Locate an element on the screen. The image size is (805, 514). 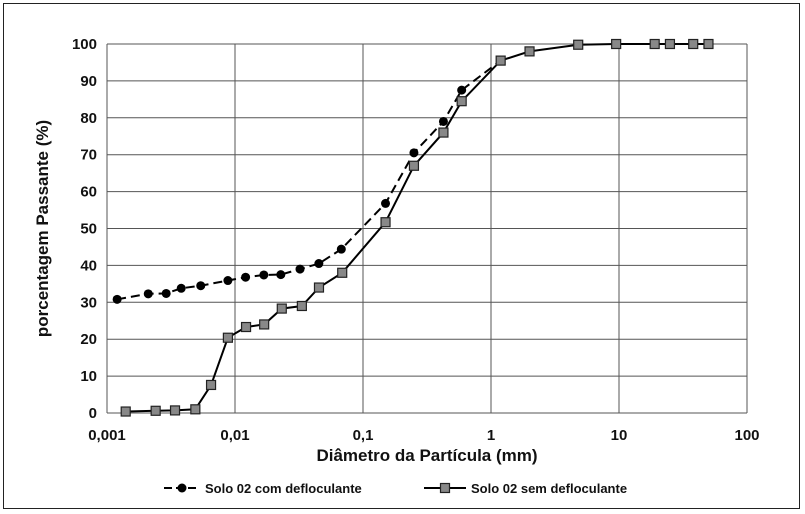
y-tick-label: 90 is located at coordinates (88, 81).